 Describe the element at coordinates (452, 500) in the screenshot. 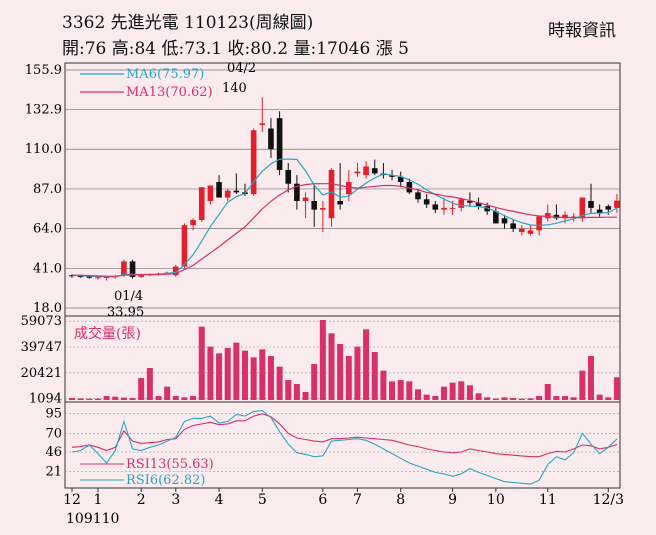

I see `month-label: 9` at that location.